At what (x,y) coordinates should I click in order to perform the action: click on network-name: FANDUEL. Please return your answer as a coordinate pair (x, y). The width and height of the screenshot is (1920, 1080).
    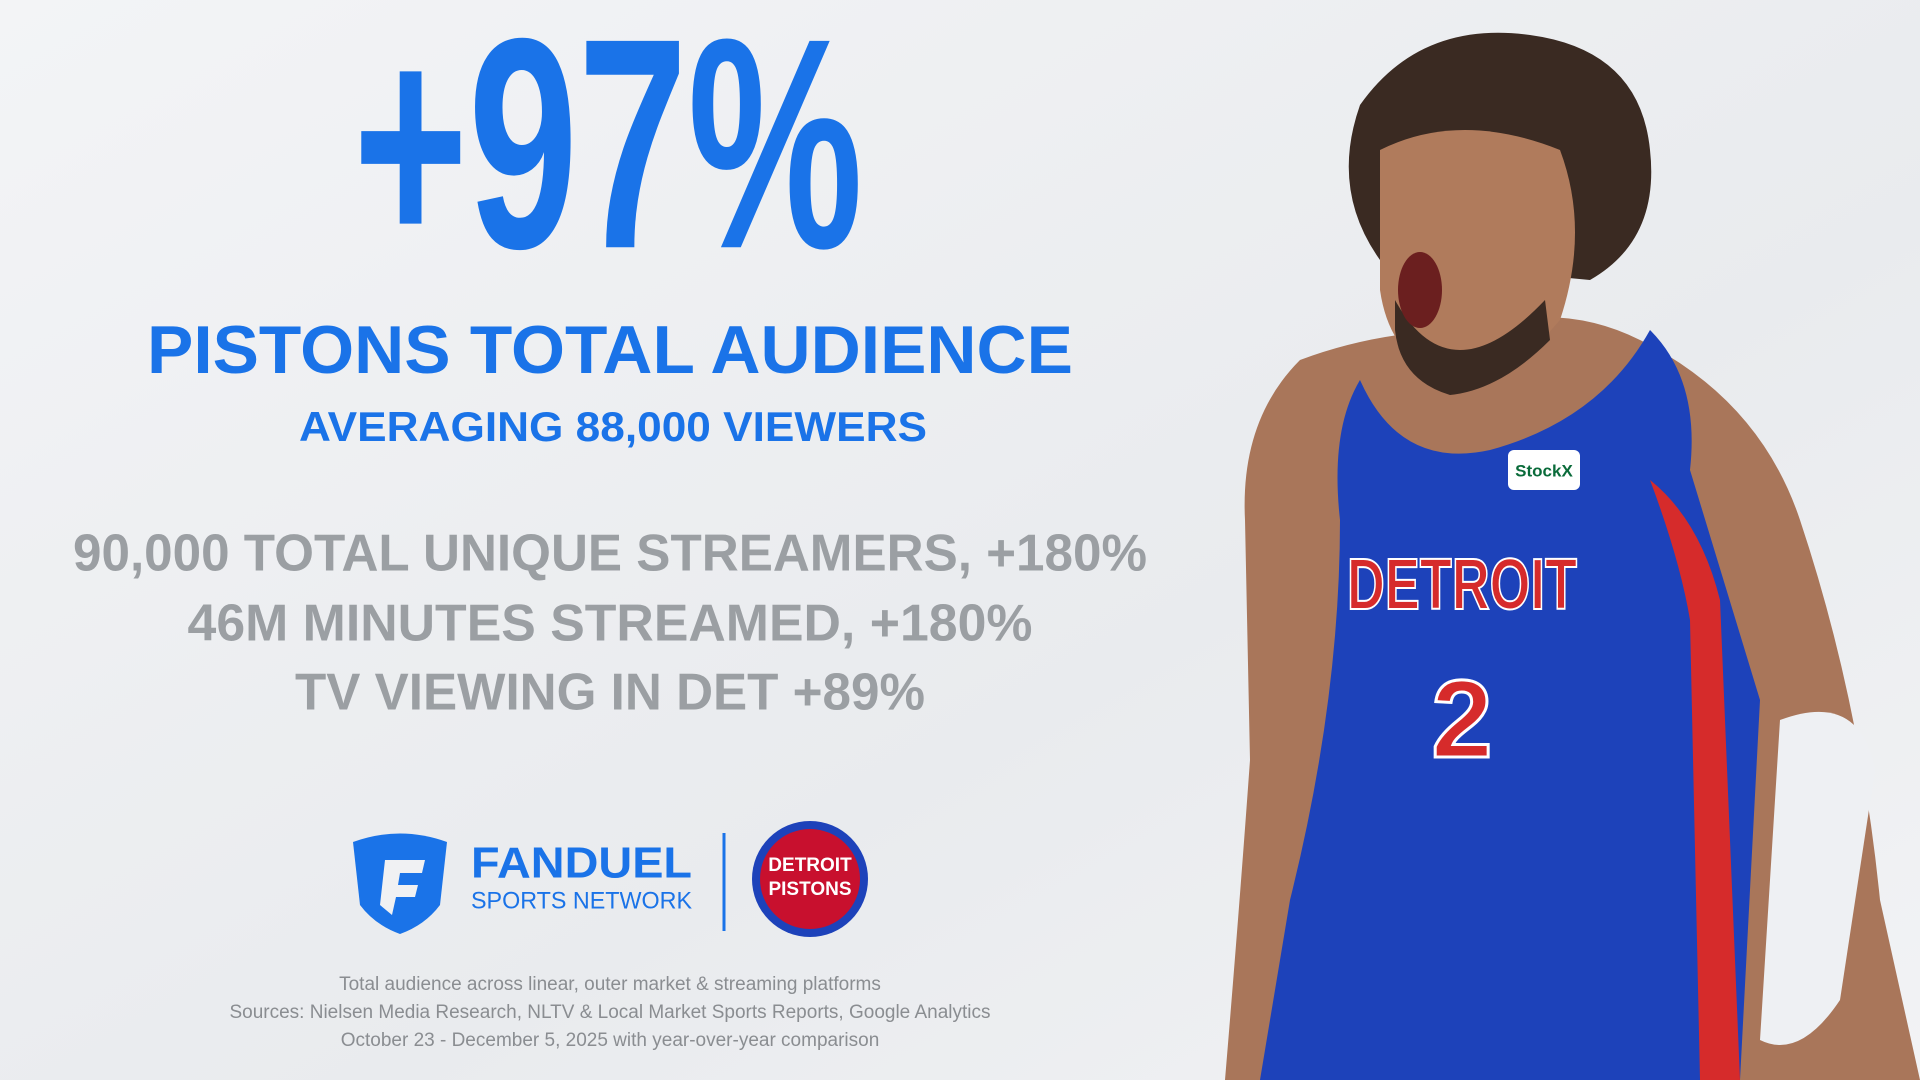
    Looking at the image, I should click on (581, 863).